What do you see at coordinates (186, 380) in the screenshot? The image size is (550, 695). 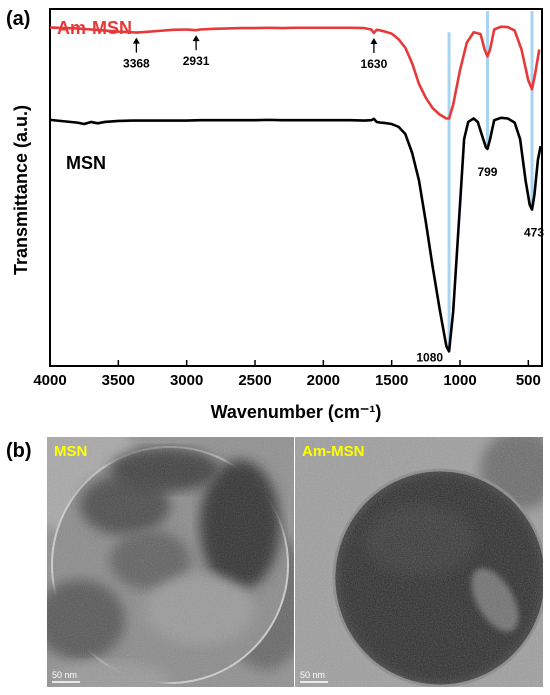 I see `x-tick-label-3000: 3000` at bounding box center [186, 380].